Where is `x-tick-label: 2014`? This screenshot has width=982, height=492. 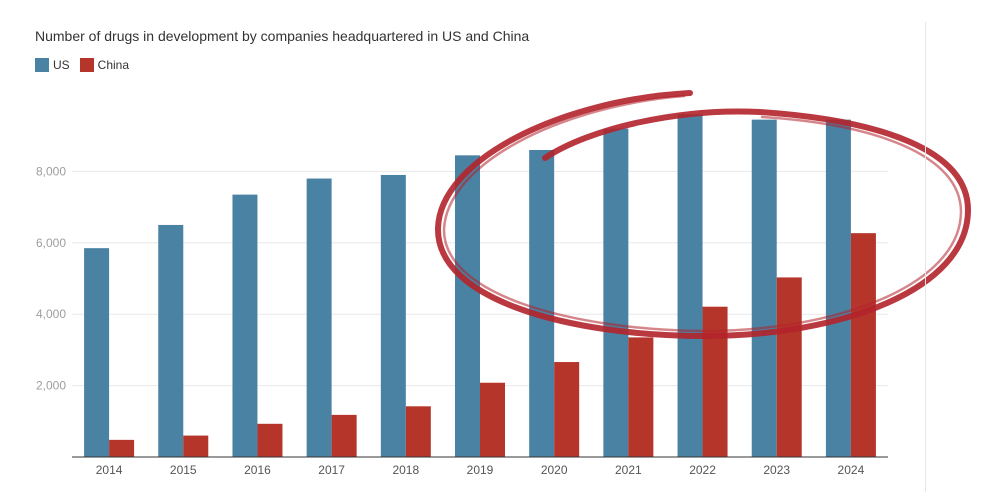 x-tick-label: 2014 is located at coordinates (109, 470).